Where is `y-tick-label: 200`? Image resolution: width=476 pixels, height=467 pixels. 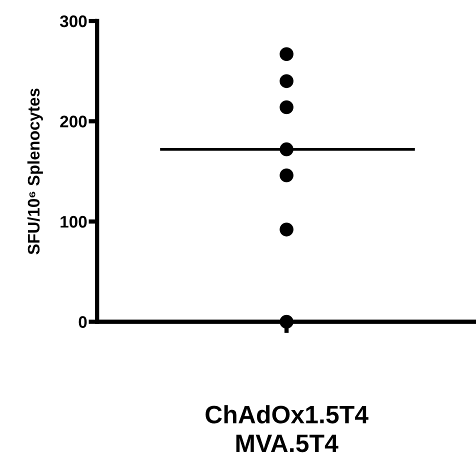 y-tick-label: 200 is located at coordinates (73, 122).